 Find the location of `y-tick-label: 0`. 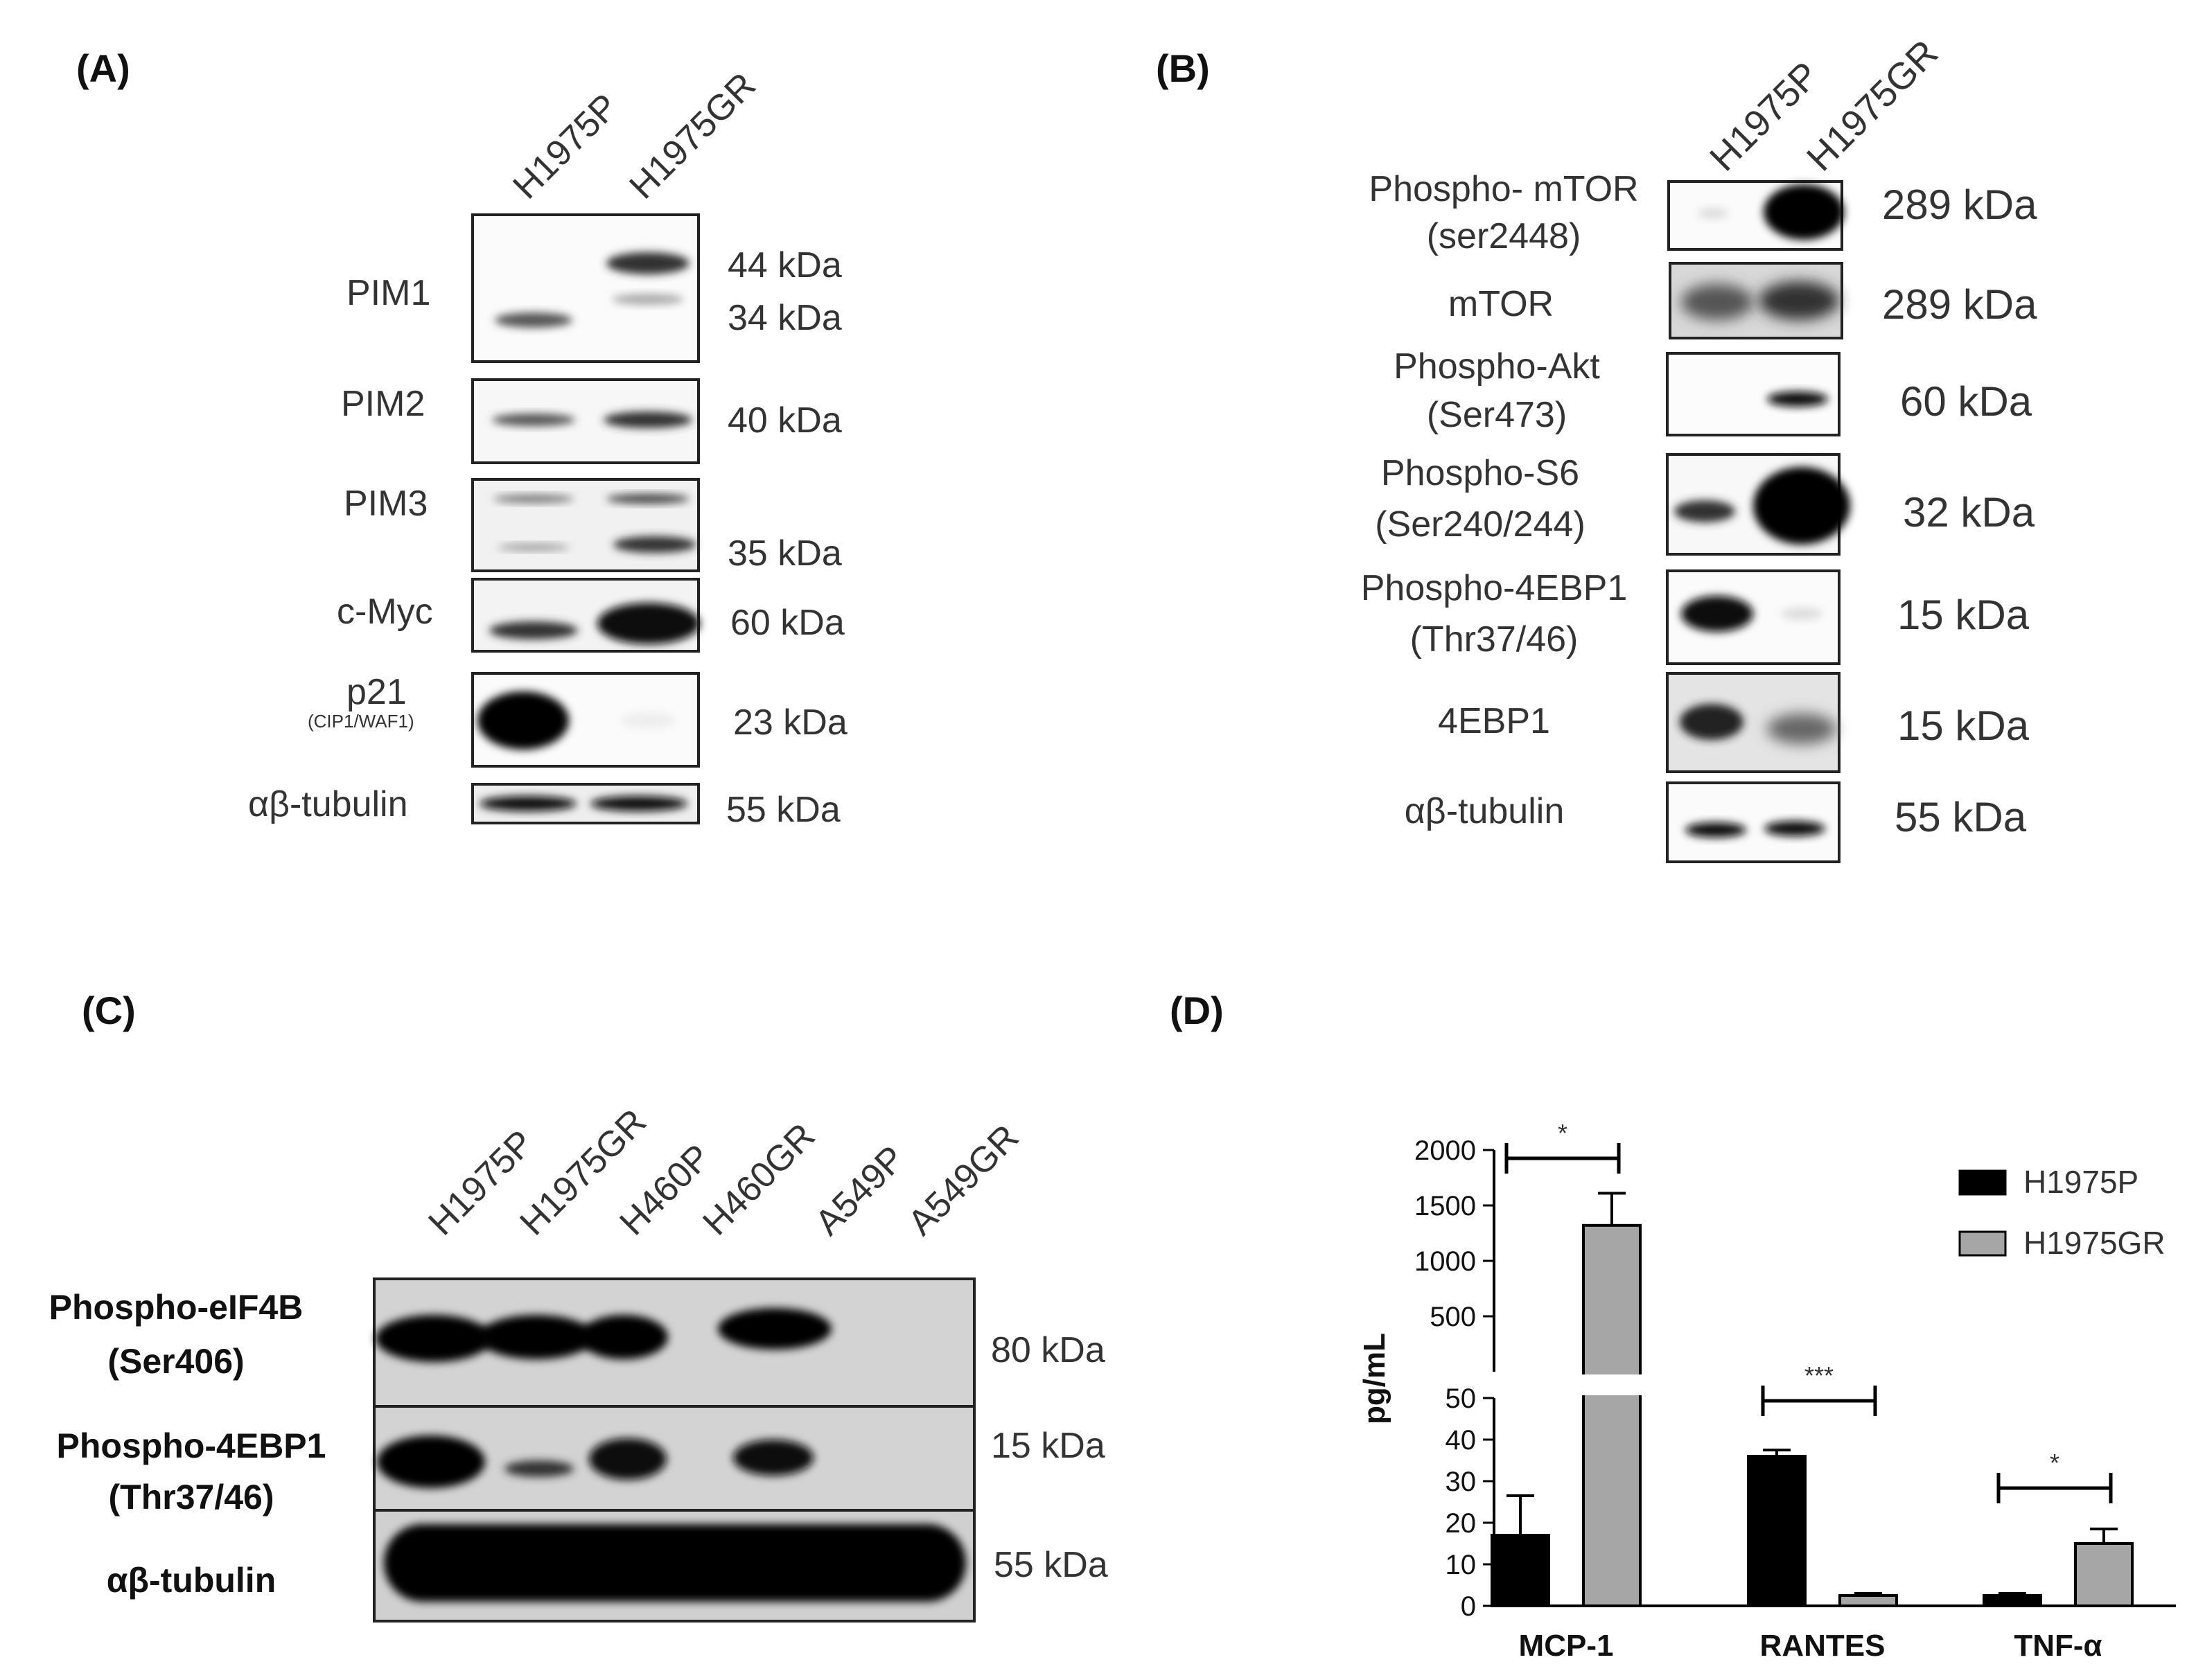

y-tick-label: 0 is located at coordinates (1468, 1606).